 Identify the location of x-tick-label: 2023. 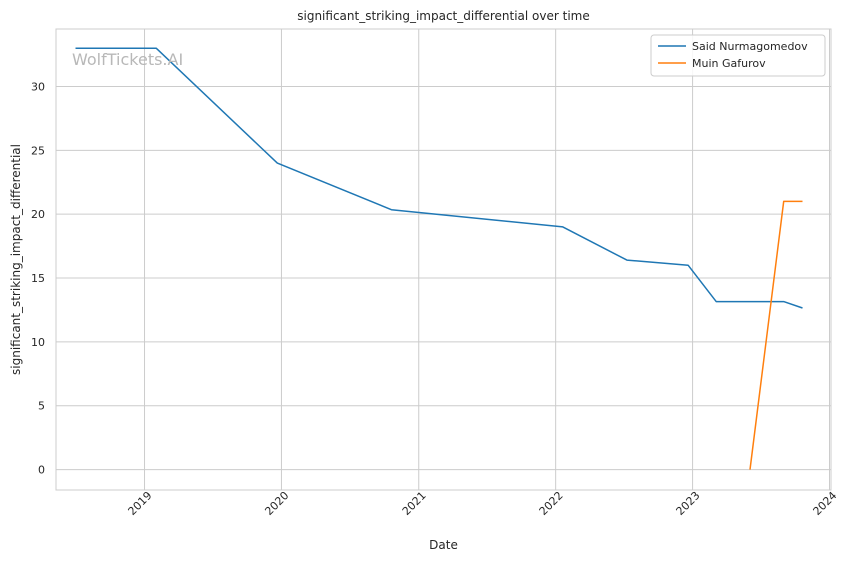
(688, 503).